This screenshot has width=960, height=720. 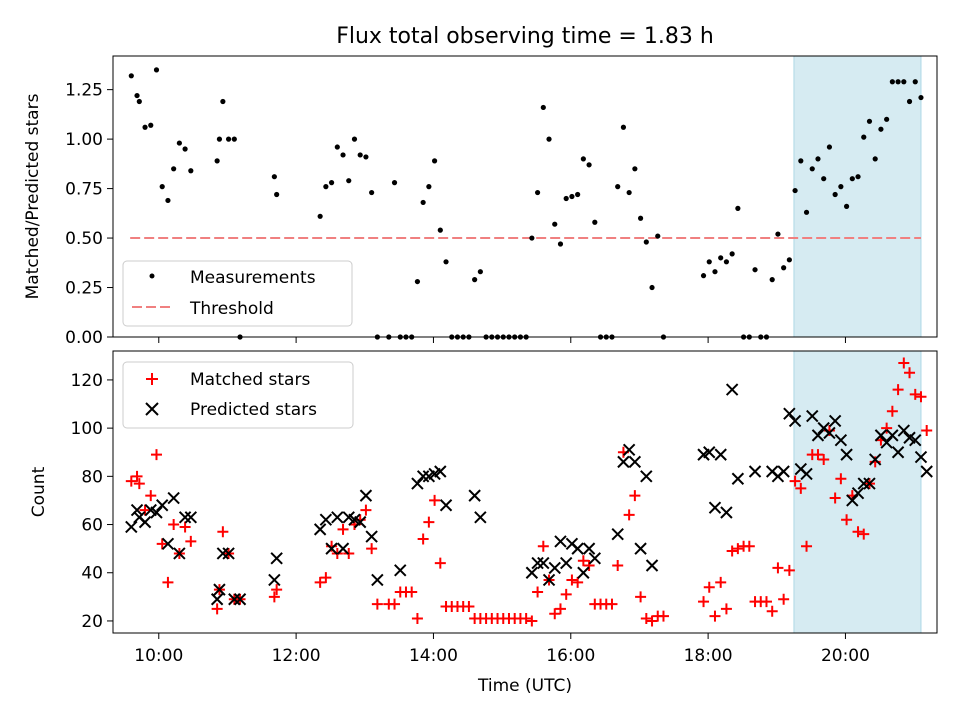 I want to click on legend-matched-marker, so click(x=152, y=379).